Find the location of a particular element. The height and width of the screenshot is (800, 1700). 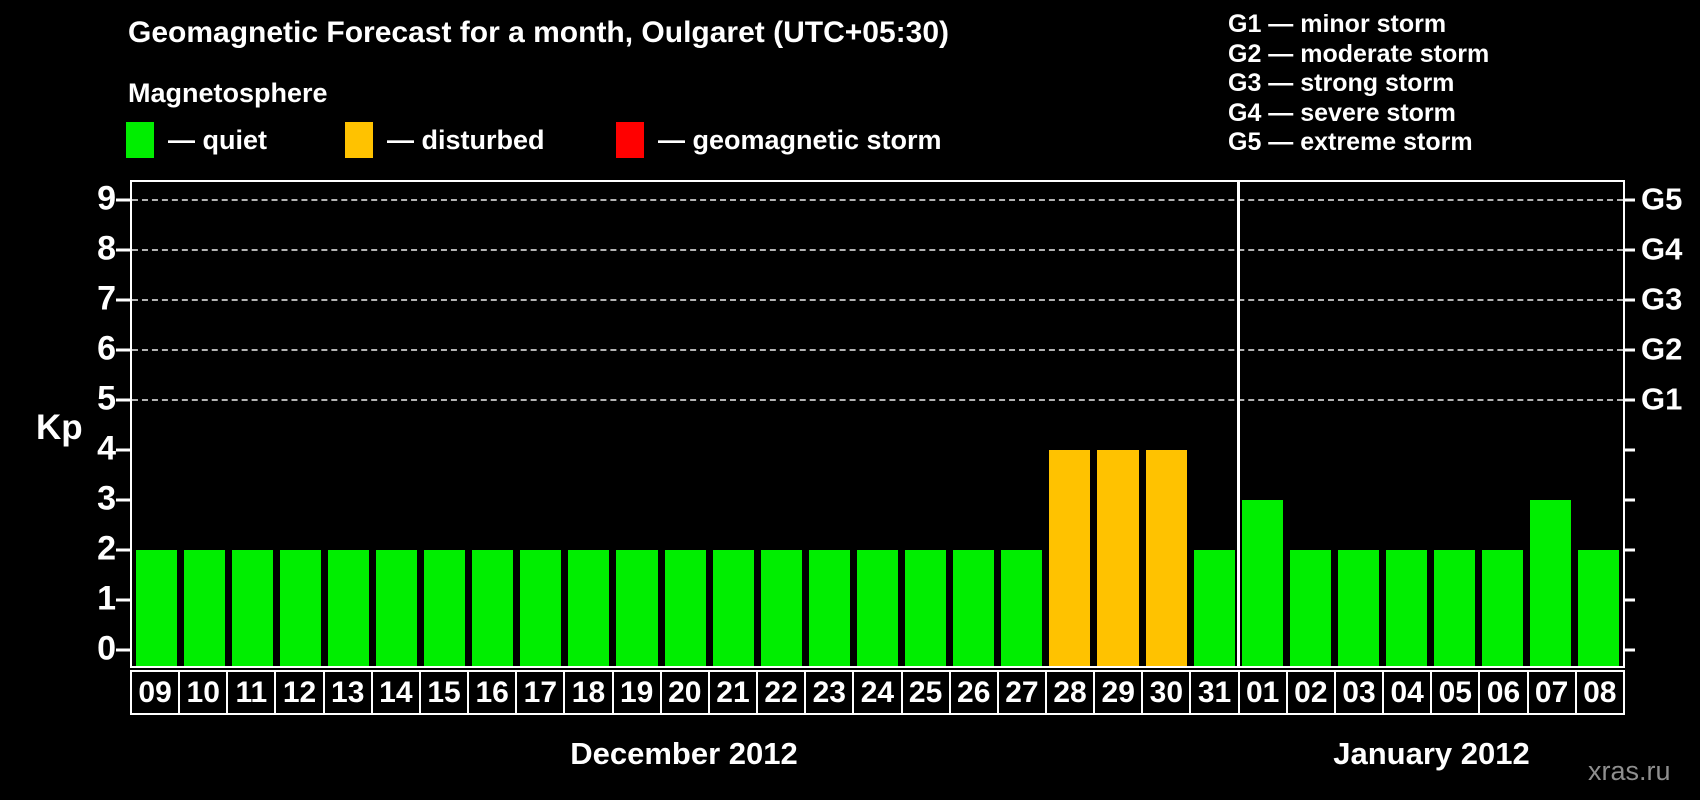

day-cell: 08 is located at coordinates (1599, 692).